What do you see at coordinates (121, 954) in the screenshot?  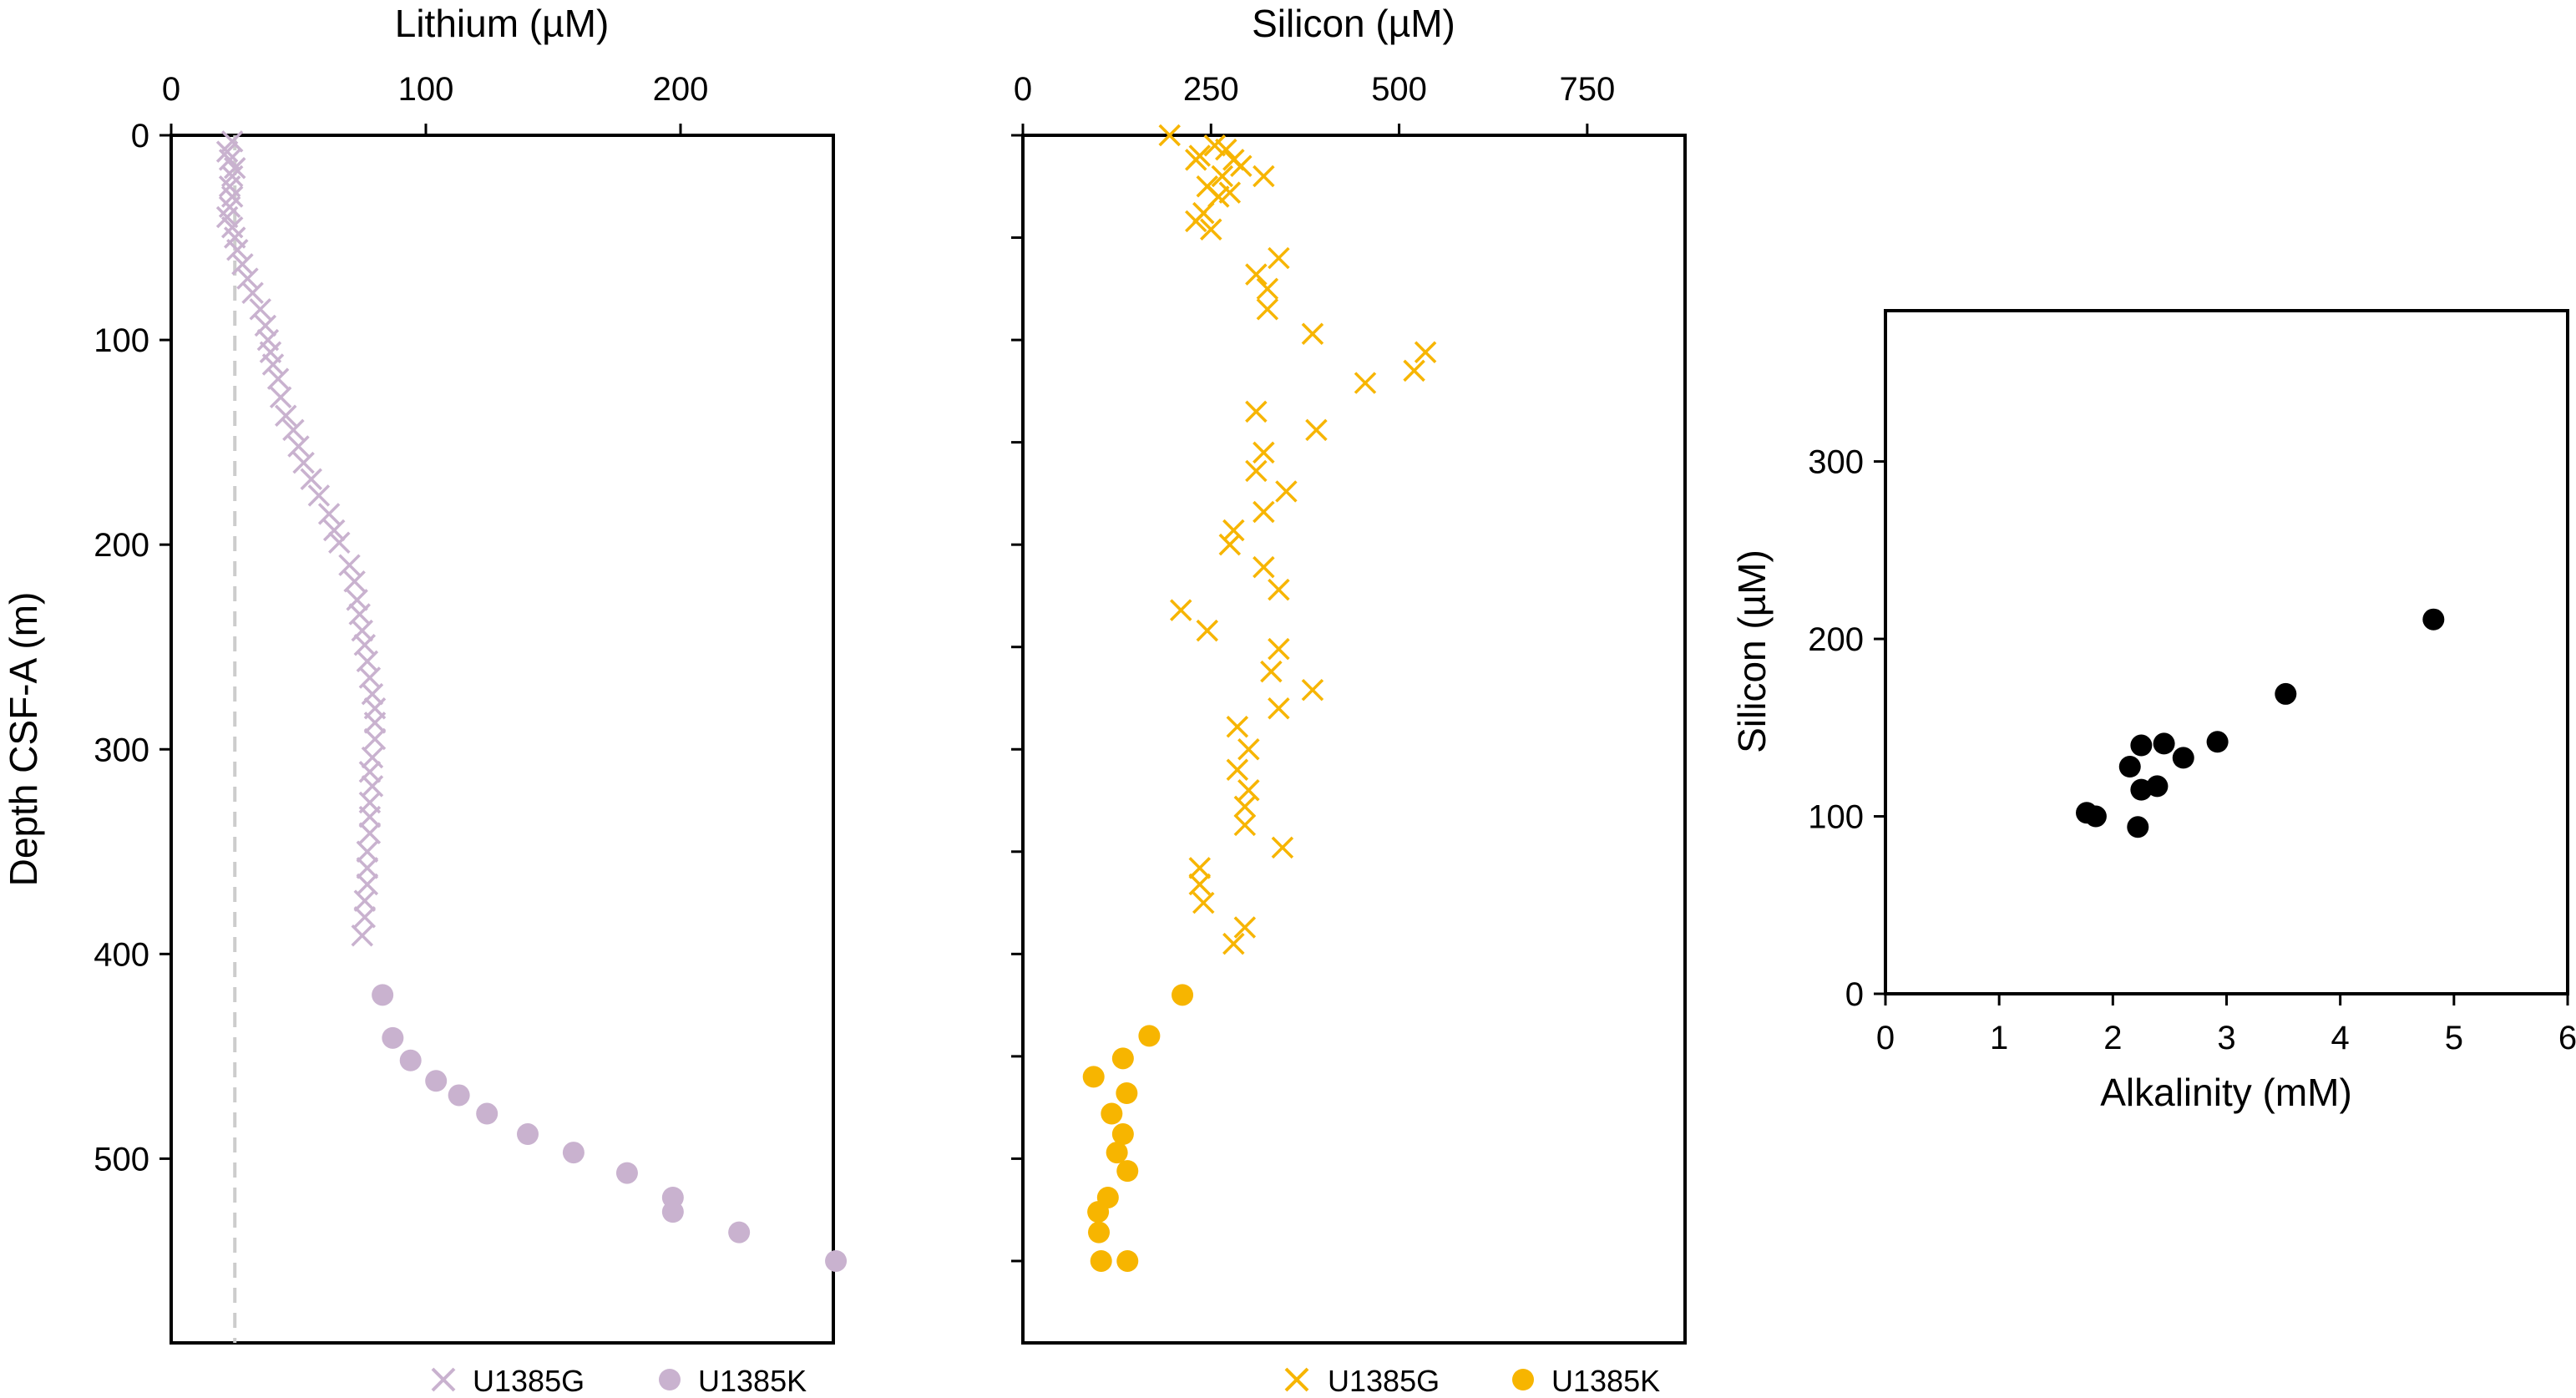 I see `y-tick-label: 400` at bounding box center [121, 954].